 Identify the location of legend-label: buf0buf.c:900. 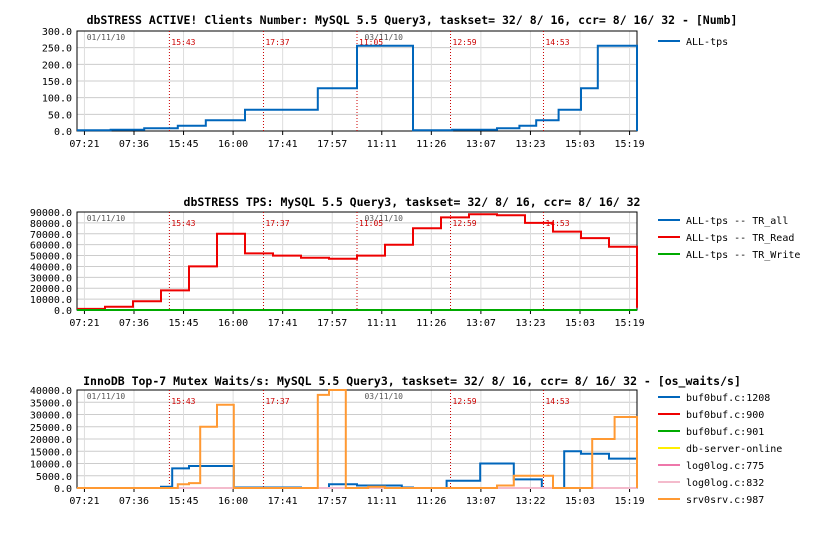
(725, 415).